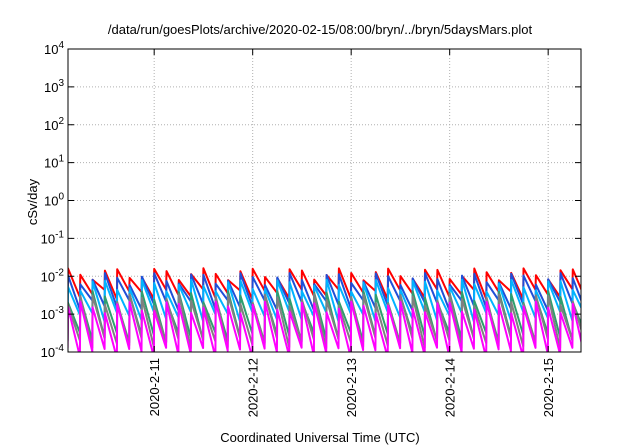  What do you see at coordinates (53, 351) in the screenshot?
I see `y-tick-label: 10⁻⁴` at bounding box center [53, 351].